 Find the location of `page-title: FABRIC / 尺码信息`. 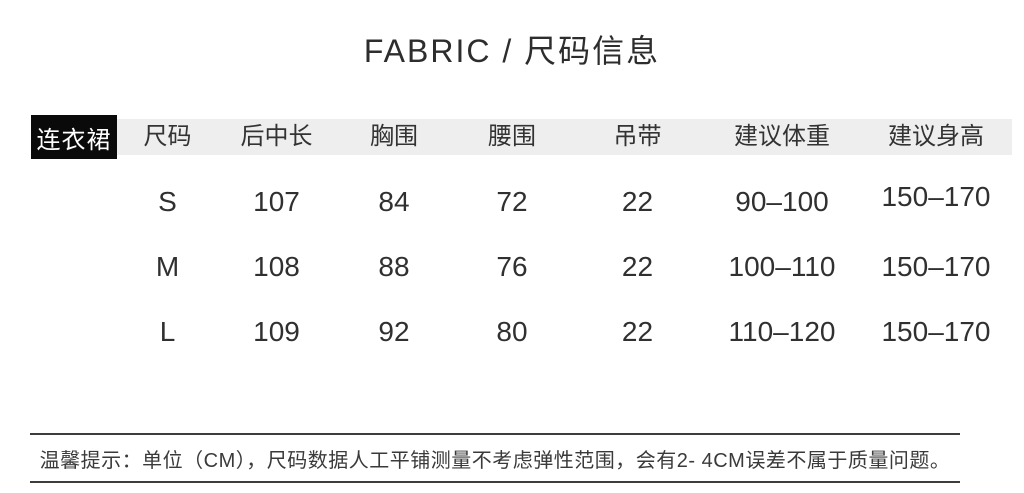

page-title: FABRIC / 尺码信息 is located at coordinates (512, 51).